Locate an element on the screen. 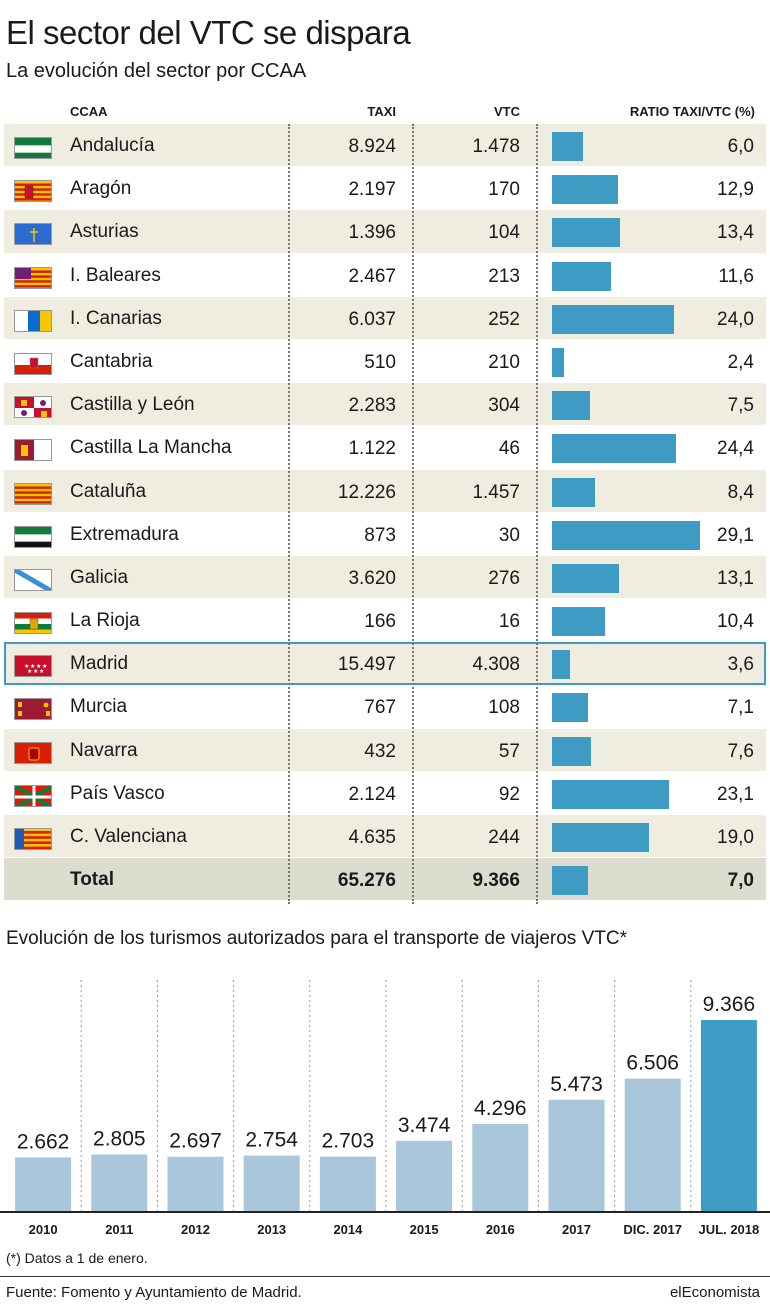 Image resolution: width=770 pixels, height=1307 pixels. rioja-flag-icon is located at coordinates (33, 623).